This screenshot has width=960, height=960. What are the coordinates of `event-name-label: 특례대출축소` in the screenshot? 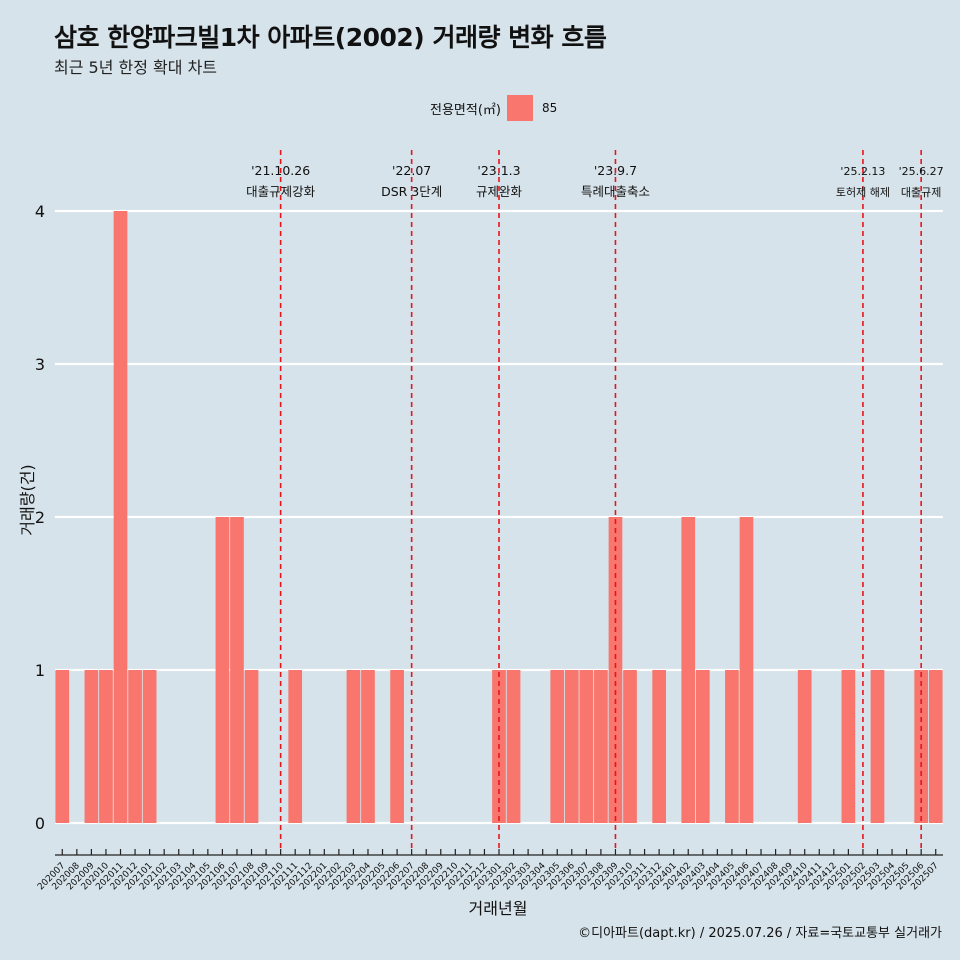 It's located at (615, 191).